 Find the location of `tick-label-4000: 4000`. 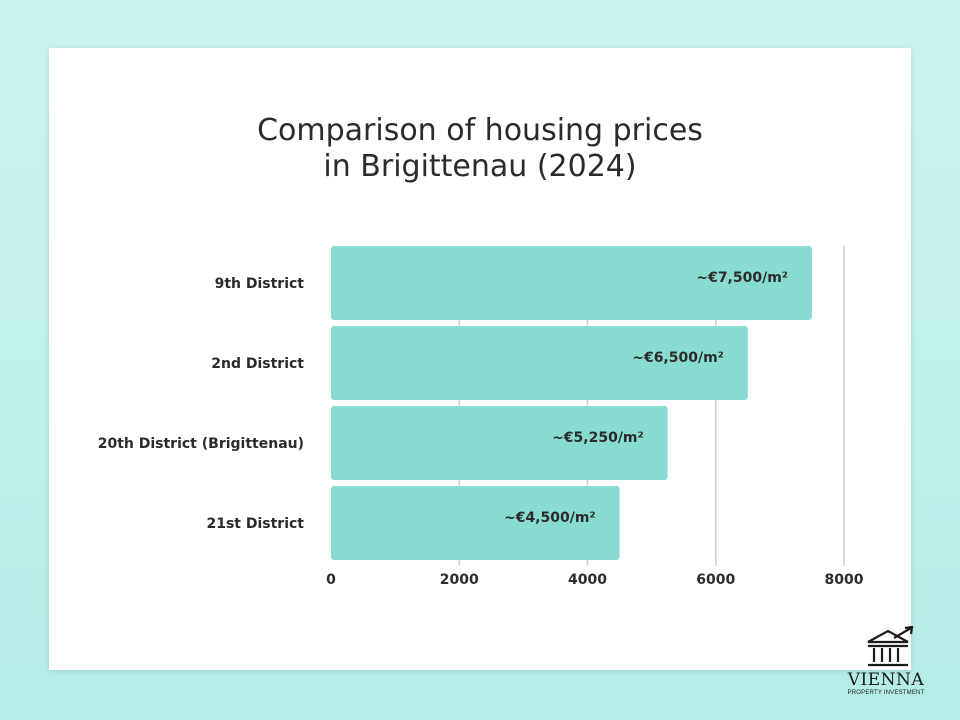

tick-label-4000: 4000 is located at coordinates (587, 580).